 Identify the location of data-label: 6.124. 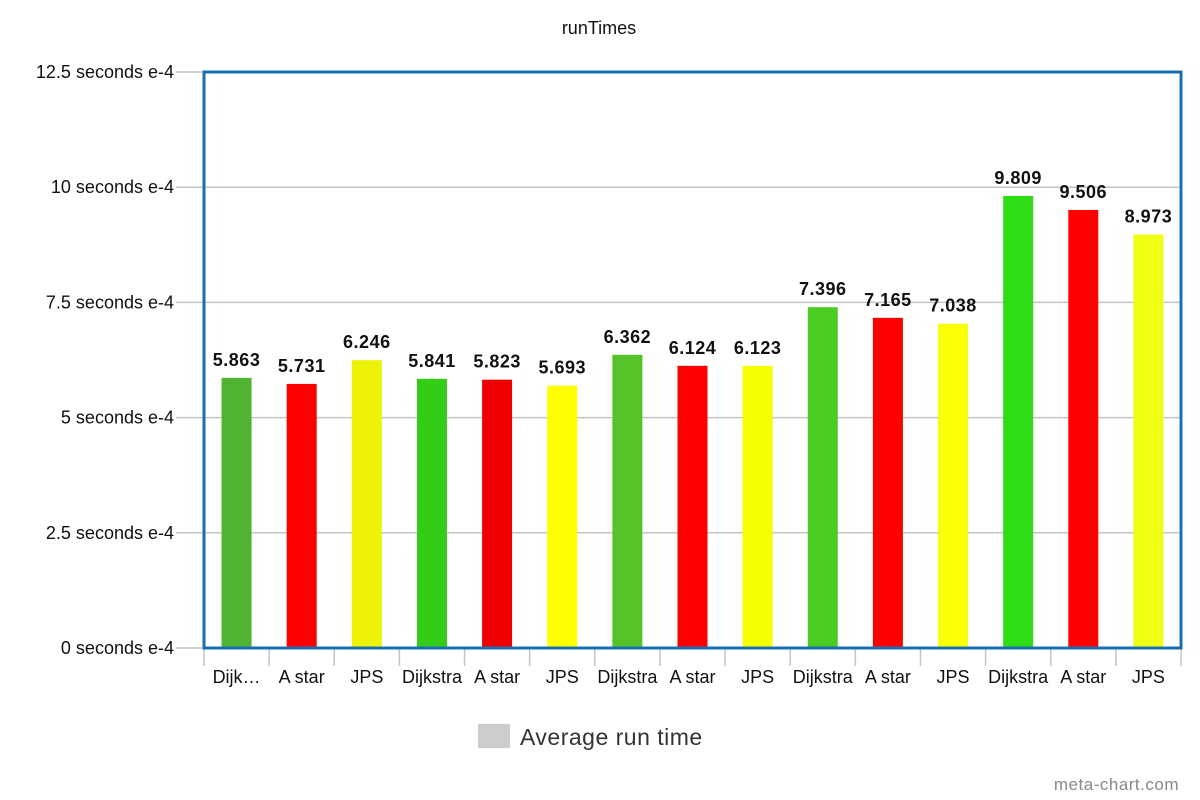
(693, 348).